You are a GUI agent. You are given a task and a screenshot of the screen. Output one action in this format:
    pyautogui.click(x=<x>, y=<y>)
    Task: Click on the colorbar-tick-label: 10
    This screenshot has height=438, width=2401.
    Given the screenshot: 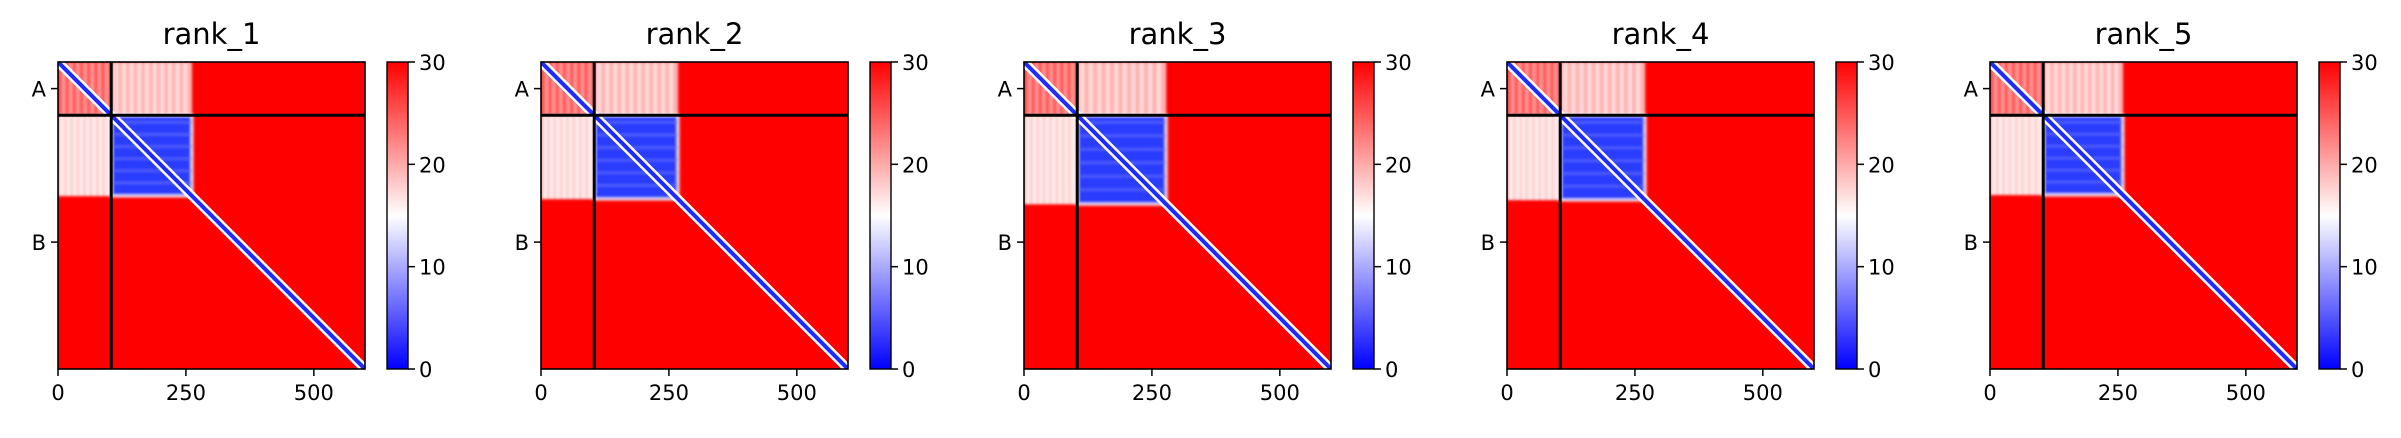 What is the action you would take?
    pyautogui.click(x=432, y=268)
    